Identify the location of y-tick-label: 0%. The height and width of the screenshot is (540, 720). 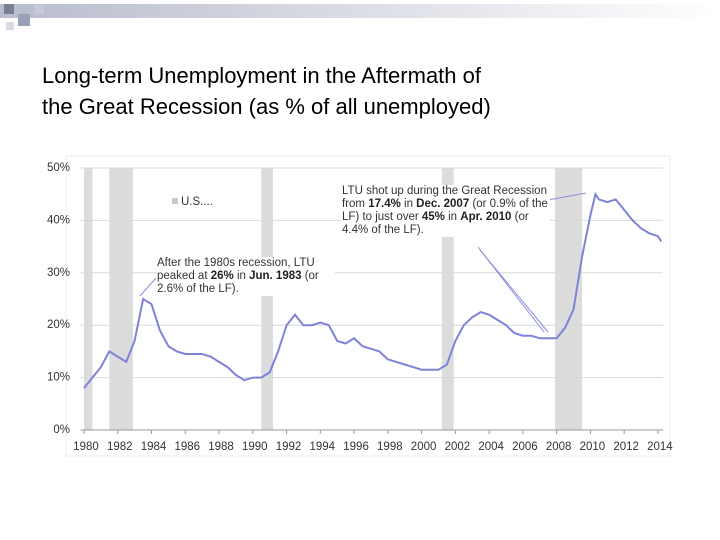
(61, 430).